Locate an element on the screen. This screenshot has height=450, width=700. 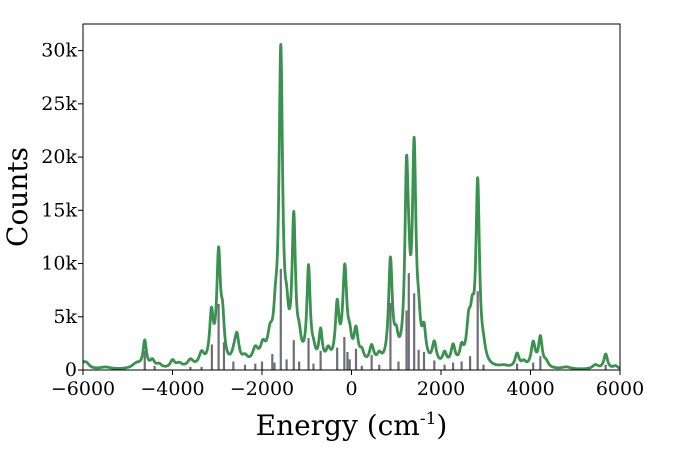
x-tick-label: 2000 is located at coordinates (441, 389).